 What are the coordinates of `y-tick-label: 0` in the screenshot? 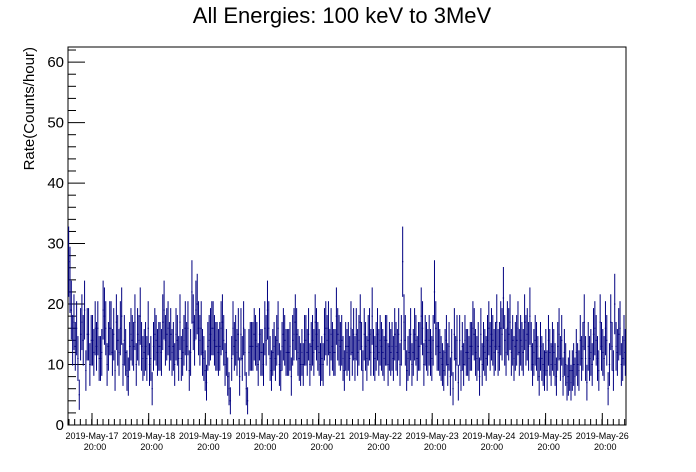 It's located at (60, 425).